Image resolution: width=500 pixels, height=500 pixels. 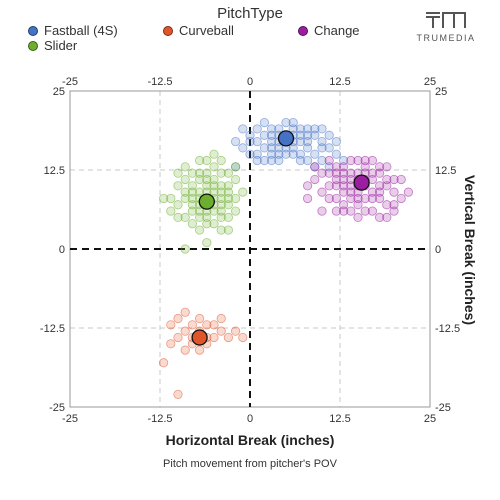 What do you see at coordinates (446, 26) in the screenshot?
I see `trumedia-logo: TRUMEDIA` at bounding box center [446, 26].